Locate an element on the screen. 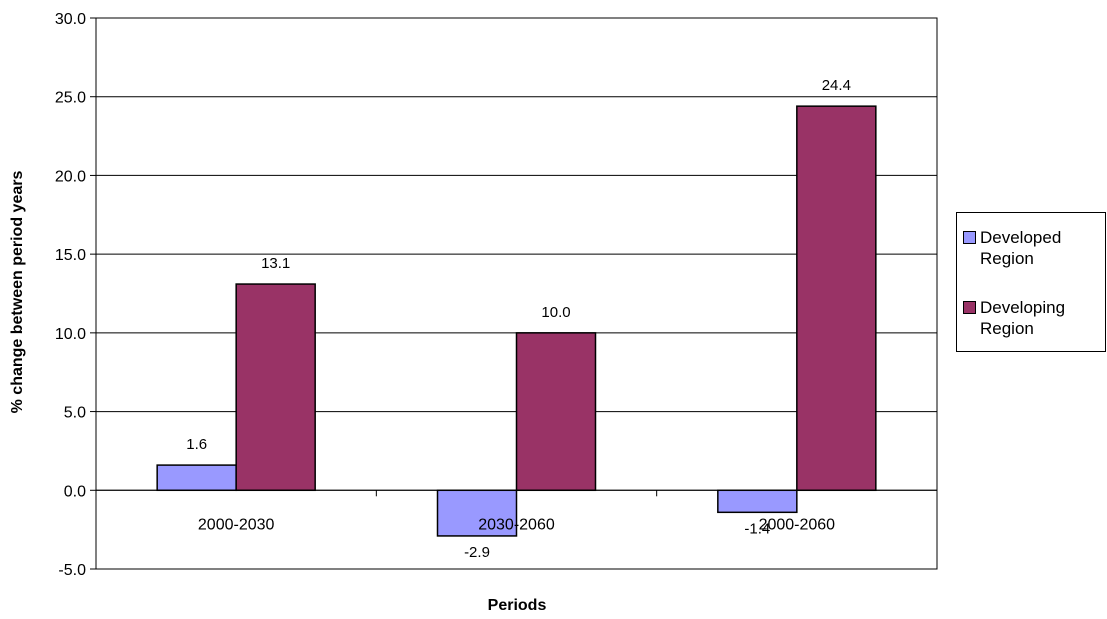  x-tick-labels: 2000-2030 2030-2060 2000-2060 is located at coordinates (516, 524).